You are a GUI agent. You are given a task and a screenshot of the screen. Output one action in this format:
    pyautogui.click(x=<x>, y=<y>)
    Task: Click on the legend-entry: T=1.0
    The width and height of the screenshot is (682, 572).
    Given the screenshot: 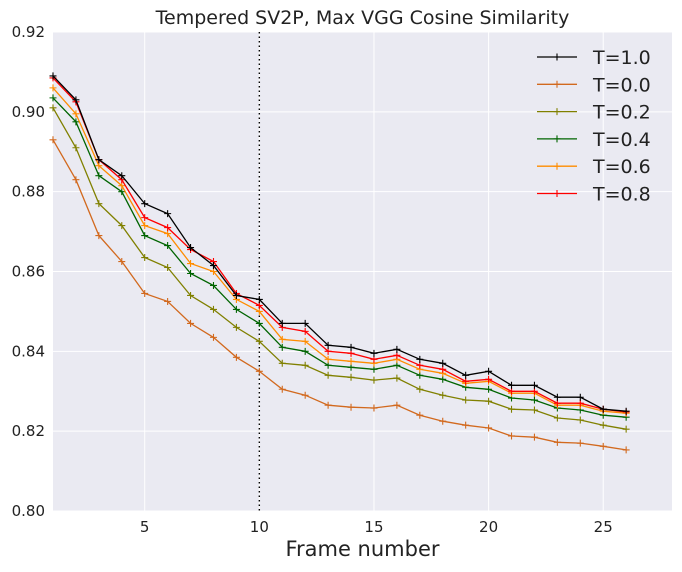 What is the action you would take?
    pyautogui.click(x=594, y=58)
    